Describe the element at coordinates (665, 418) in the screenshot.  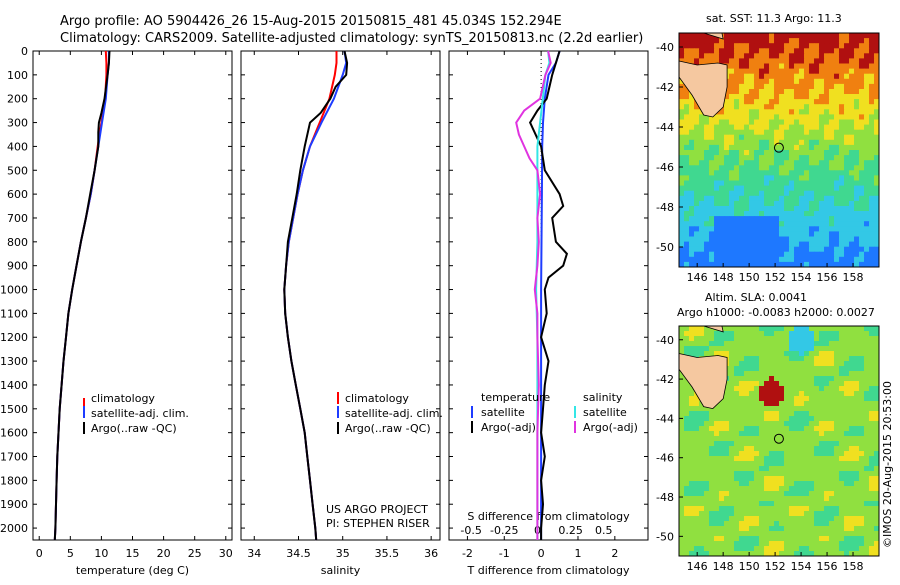
I see `lat-tick-label: -44` at that location.